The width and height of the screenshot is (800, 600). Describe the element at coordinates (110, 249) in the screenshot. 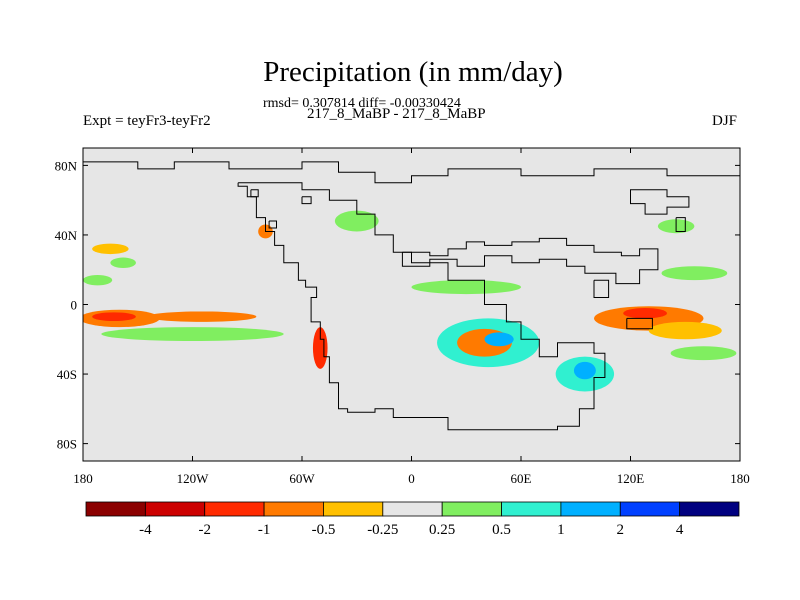

I see `anomaly-north-pacific-orange-patch` at that location.